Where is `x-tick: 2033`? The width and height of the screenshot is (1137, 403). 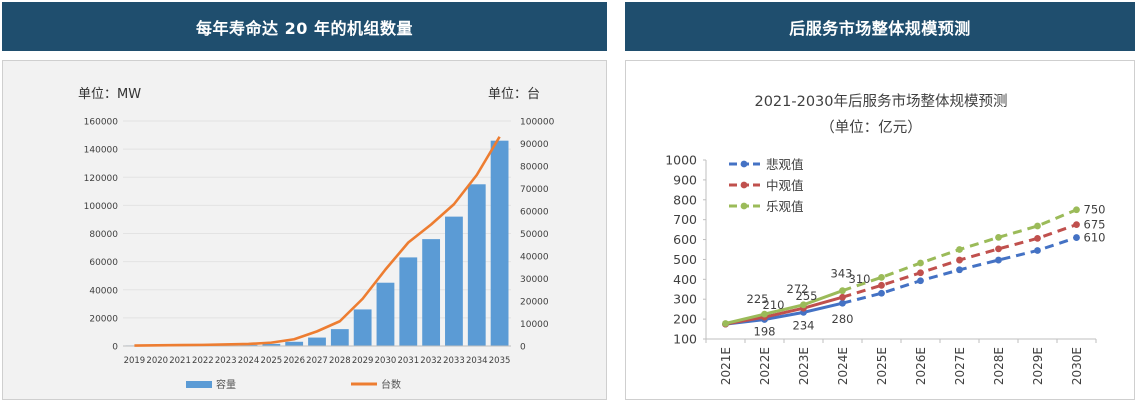
x-tick: 2033 is located at coordinates (454, 361).